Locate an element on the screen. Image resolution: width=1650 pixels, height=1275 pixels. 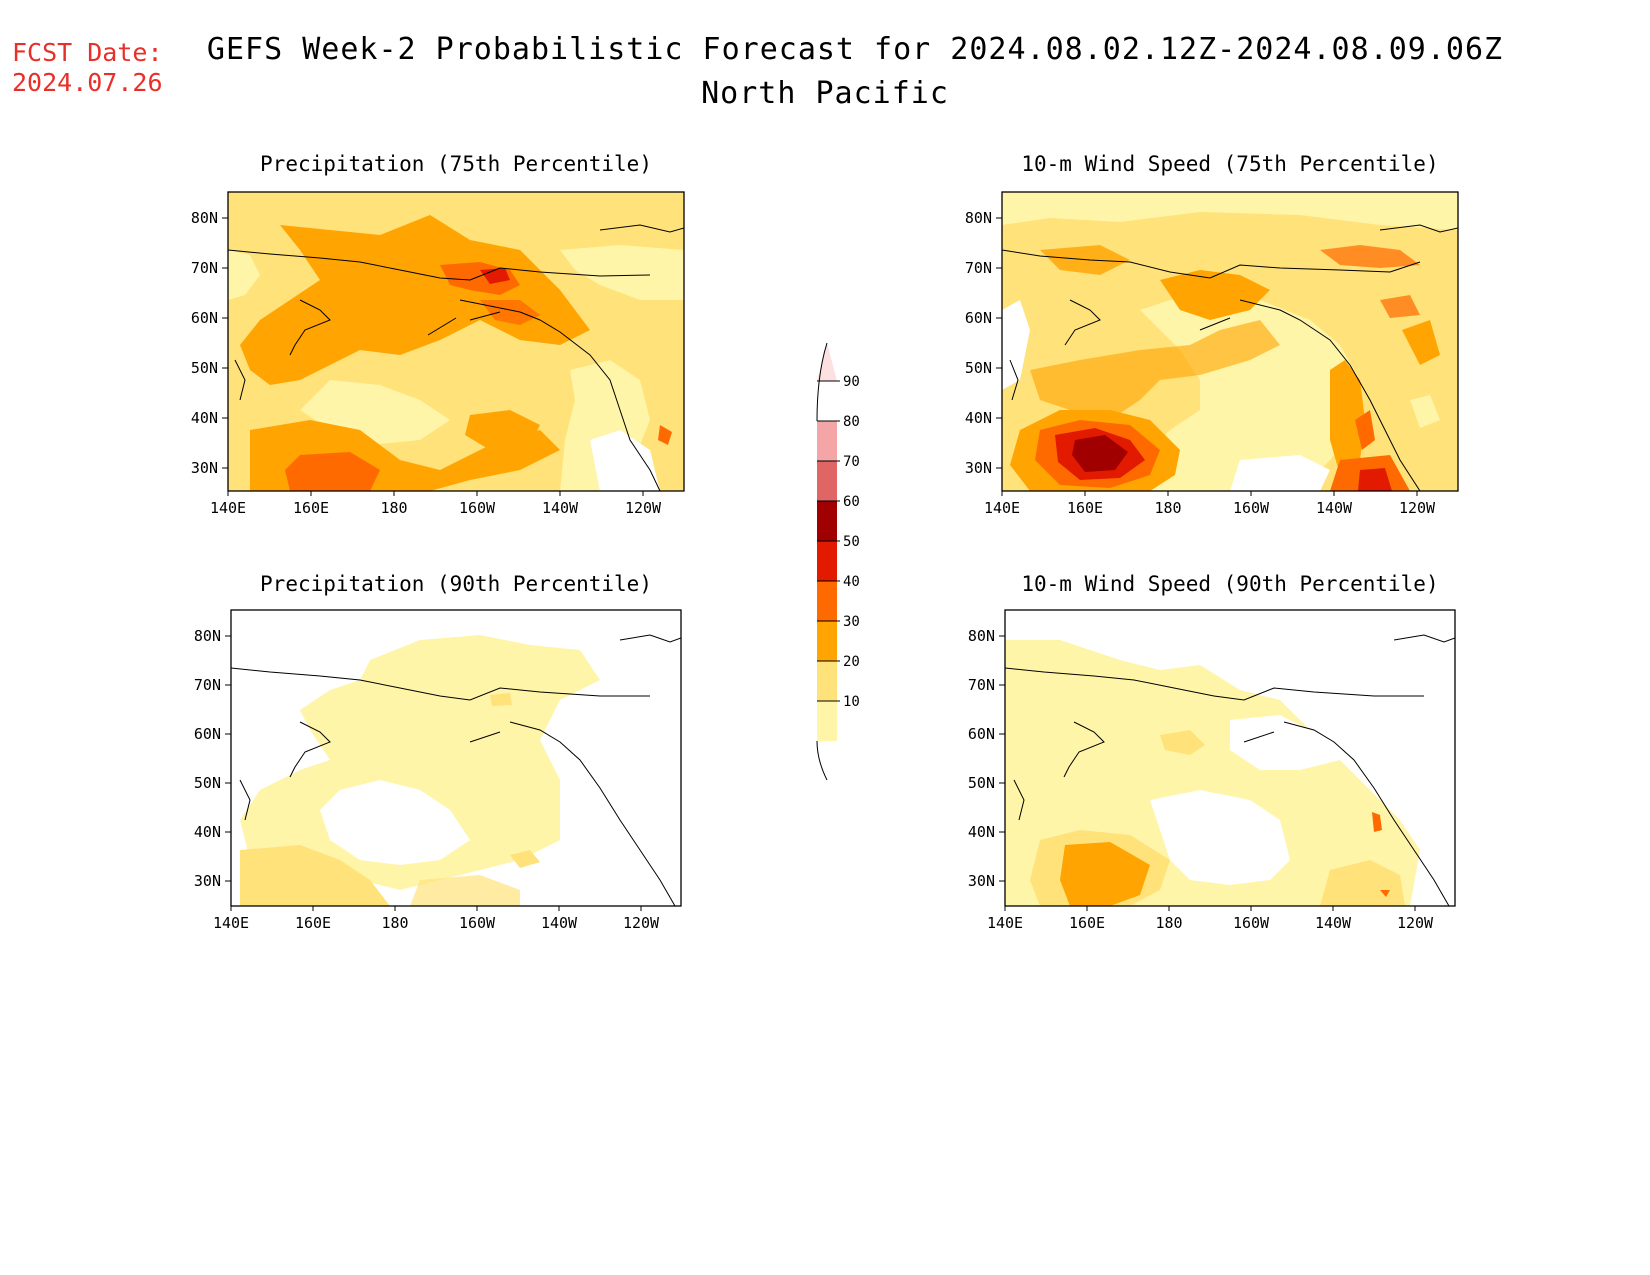
lat-labels-precip75: 80N 70N 60N 50N 40N 30N is located at coordinates (204, 343).